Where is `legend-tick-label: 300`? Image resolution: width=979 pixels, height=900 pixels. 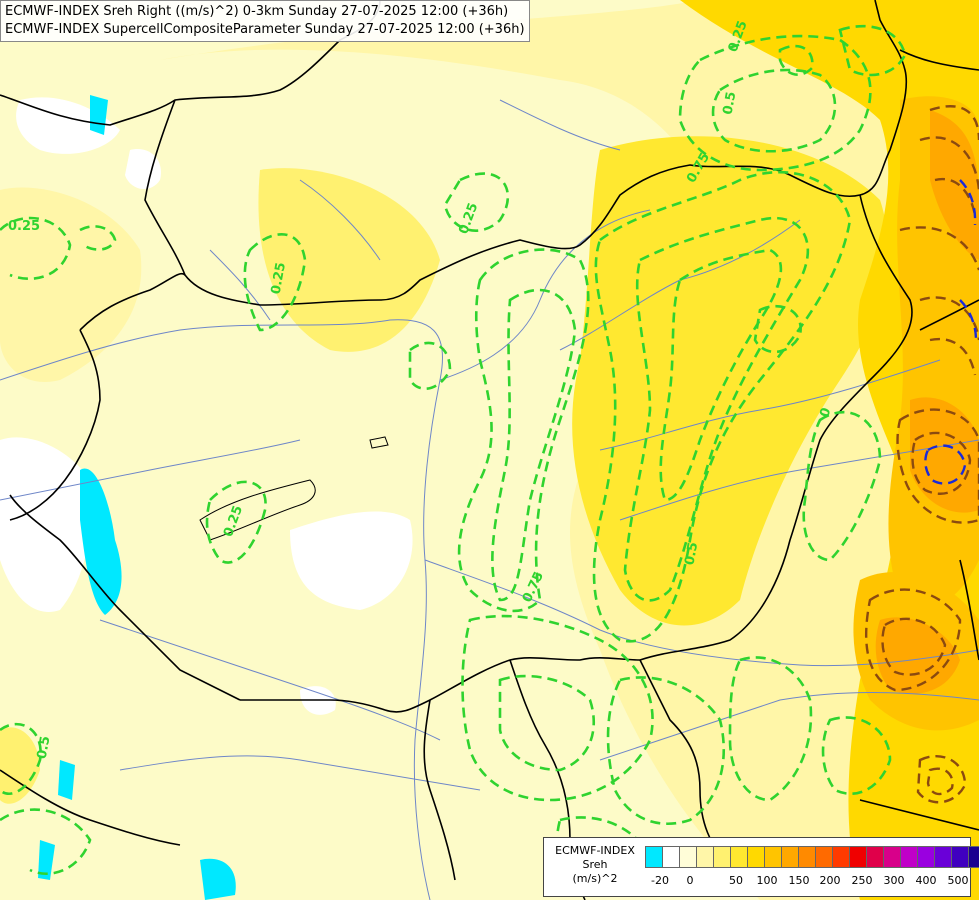 legend-tick-label: 300 is located at coordinates (894, 880).